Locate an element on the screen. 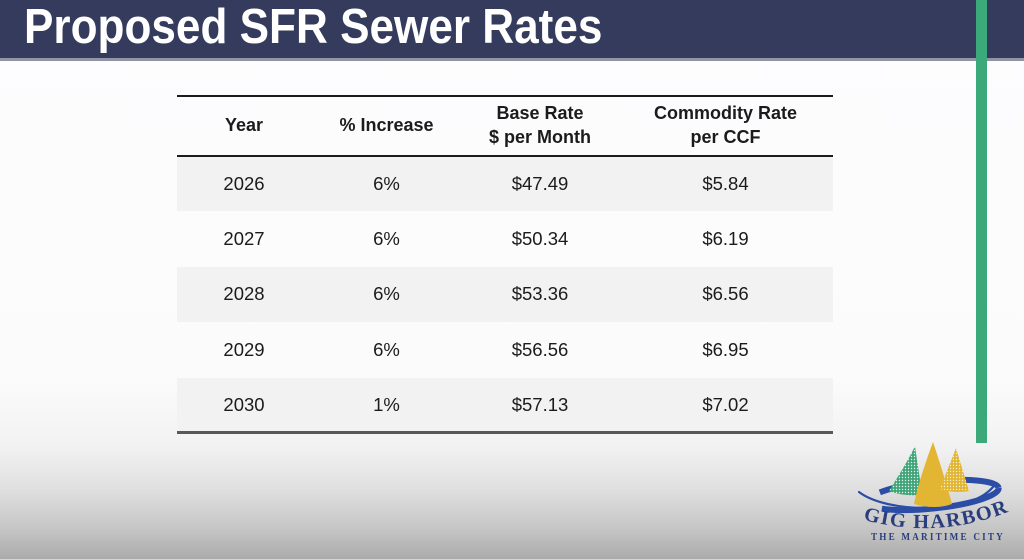 The height and width of the screenshot is (559, 1024). cell-year: 2028 is located at coordinates (244, 294).